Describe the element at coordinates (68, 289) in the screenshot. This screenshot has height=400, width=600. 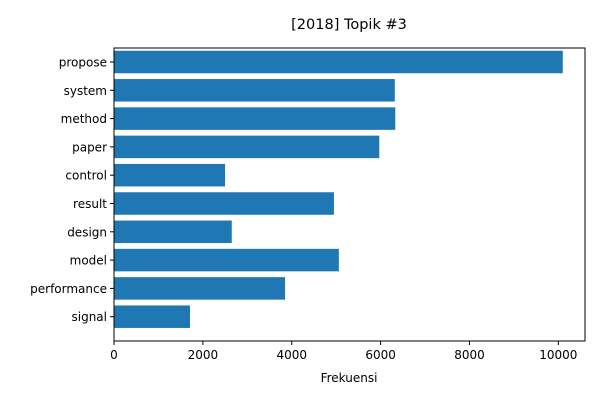
I see `y-tick-label: performance` at that location.